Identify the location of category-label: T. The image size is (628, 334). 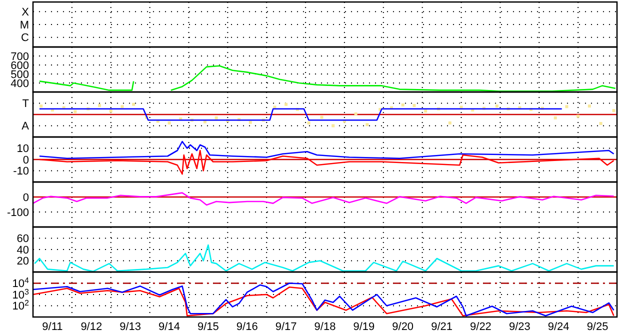
(25, 104).